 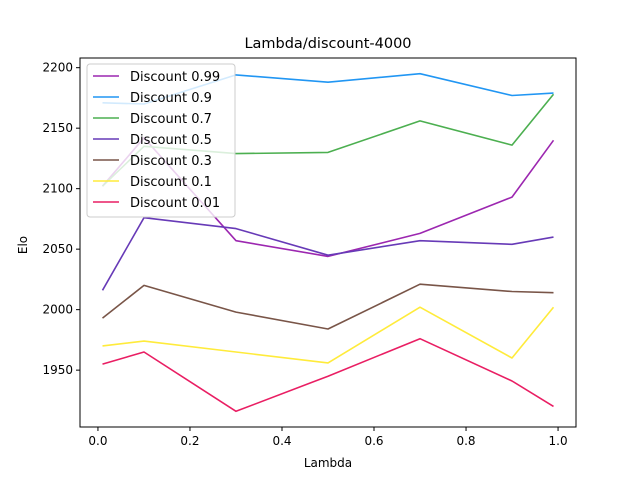 What do you see at coordinates (327, 44) in the screenshot?
I see `chart-title: Lambda/discount-4000` at bounding box center [327, 44].